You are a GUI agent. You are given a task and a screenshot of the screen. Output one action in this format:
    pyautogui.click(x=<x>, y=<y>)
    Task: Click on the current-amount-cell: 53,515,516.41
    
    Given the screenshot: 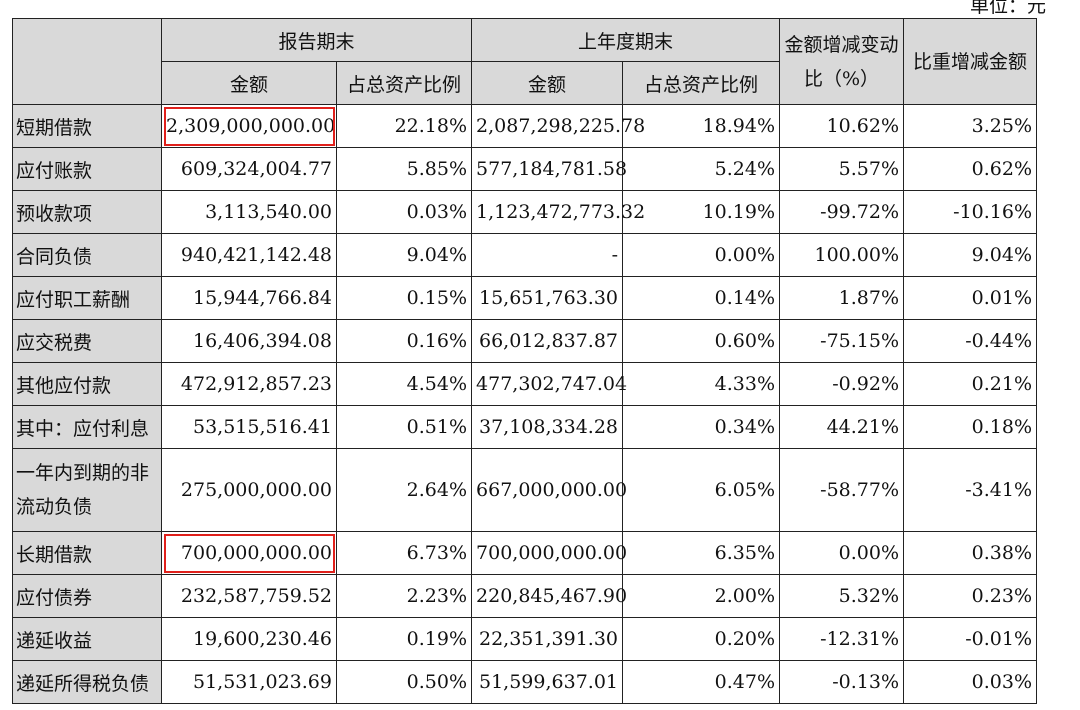 What is the action you would take?
    pyautogui.click(x=249, y=427)
    